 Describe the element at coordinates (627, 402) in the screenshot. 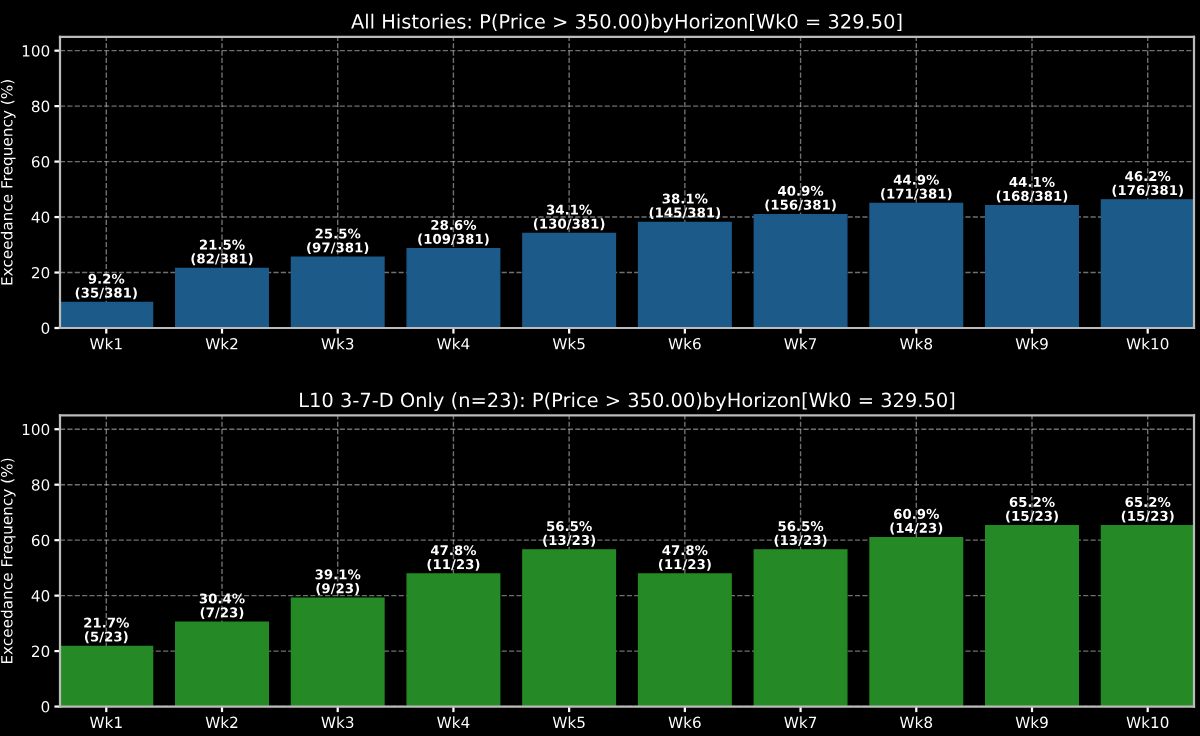

I see `chart-title: L10 3-7-D Only (n=23): P(Price > 350.00)byHorizon[Wk0 = 329.50]` at that location.